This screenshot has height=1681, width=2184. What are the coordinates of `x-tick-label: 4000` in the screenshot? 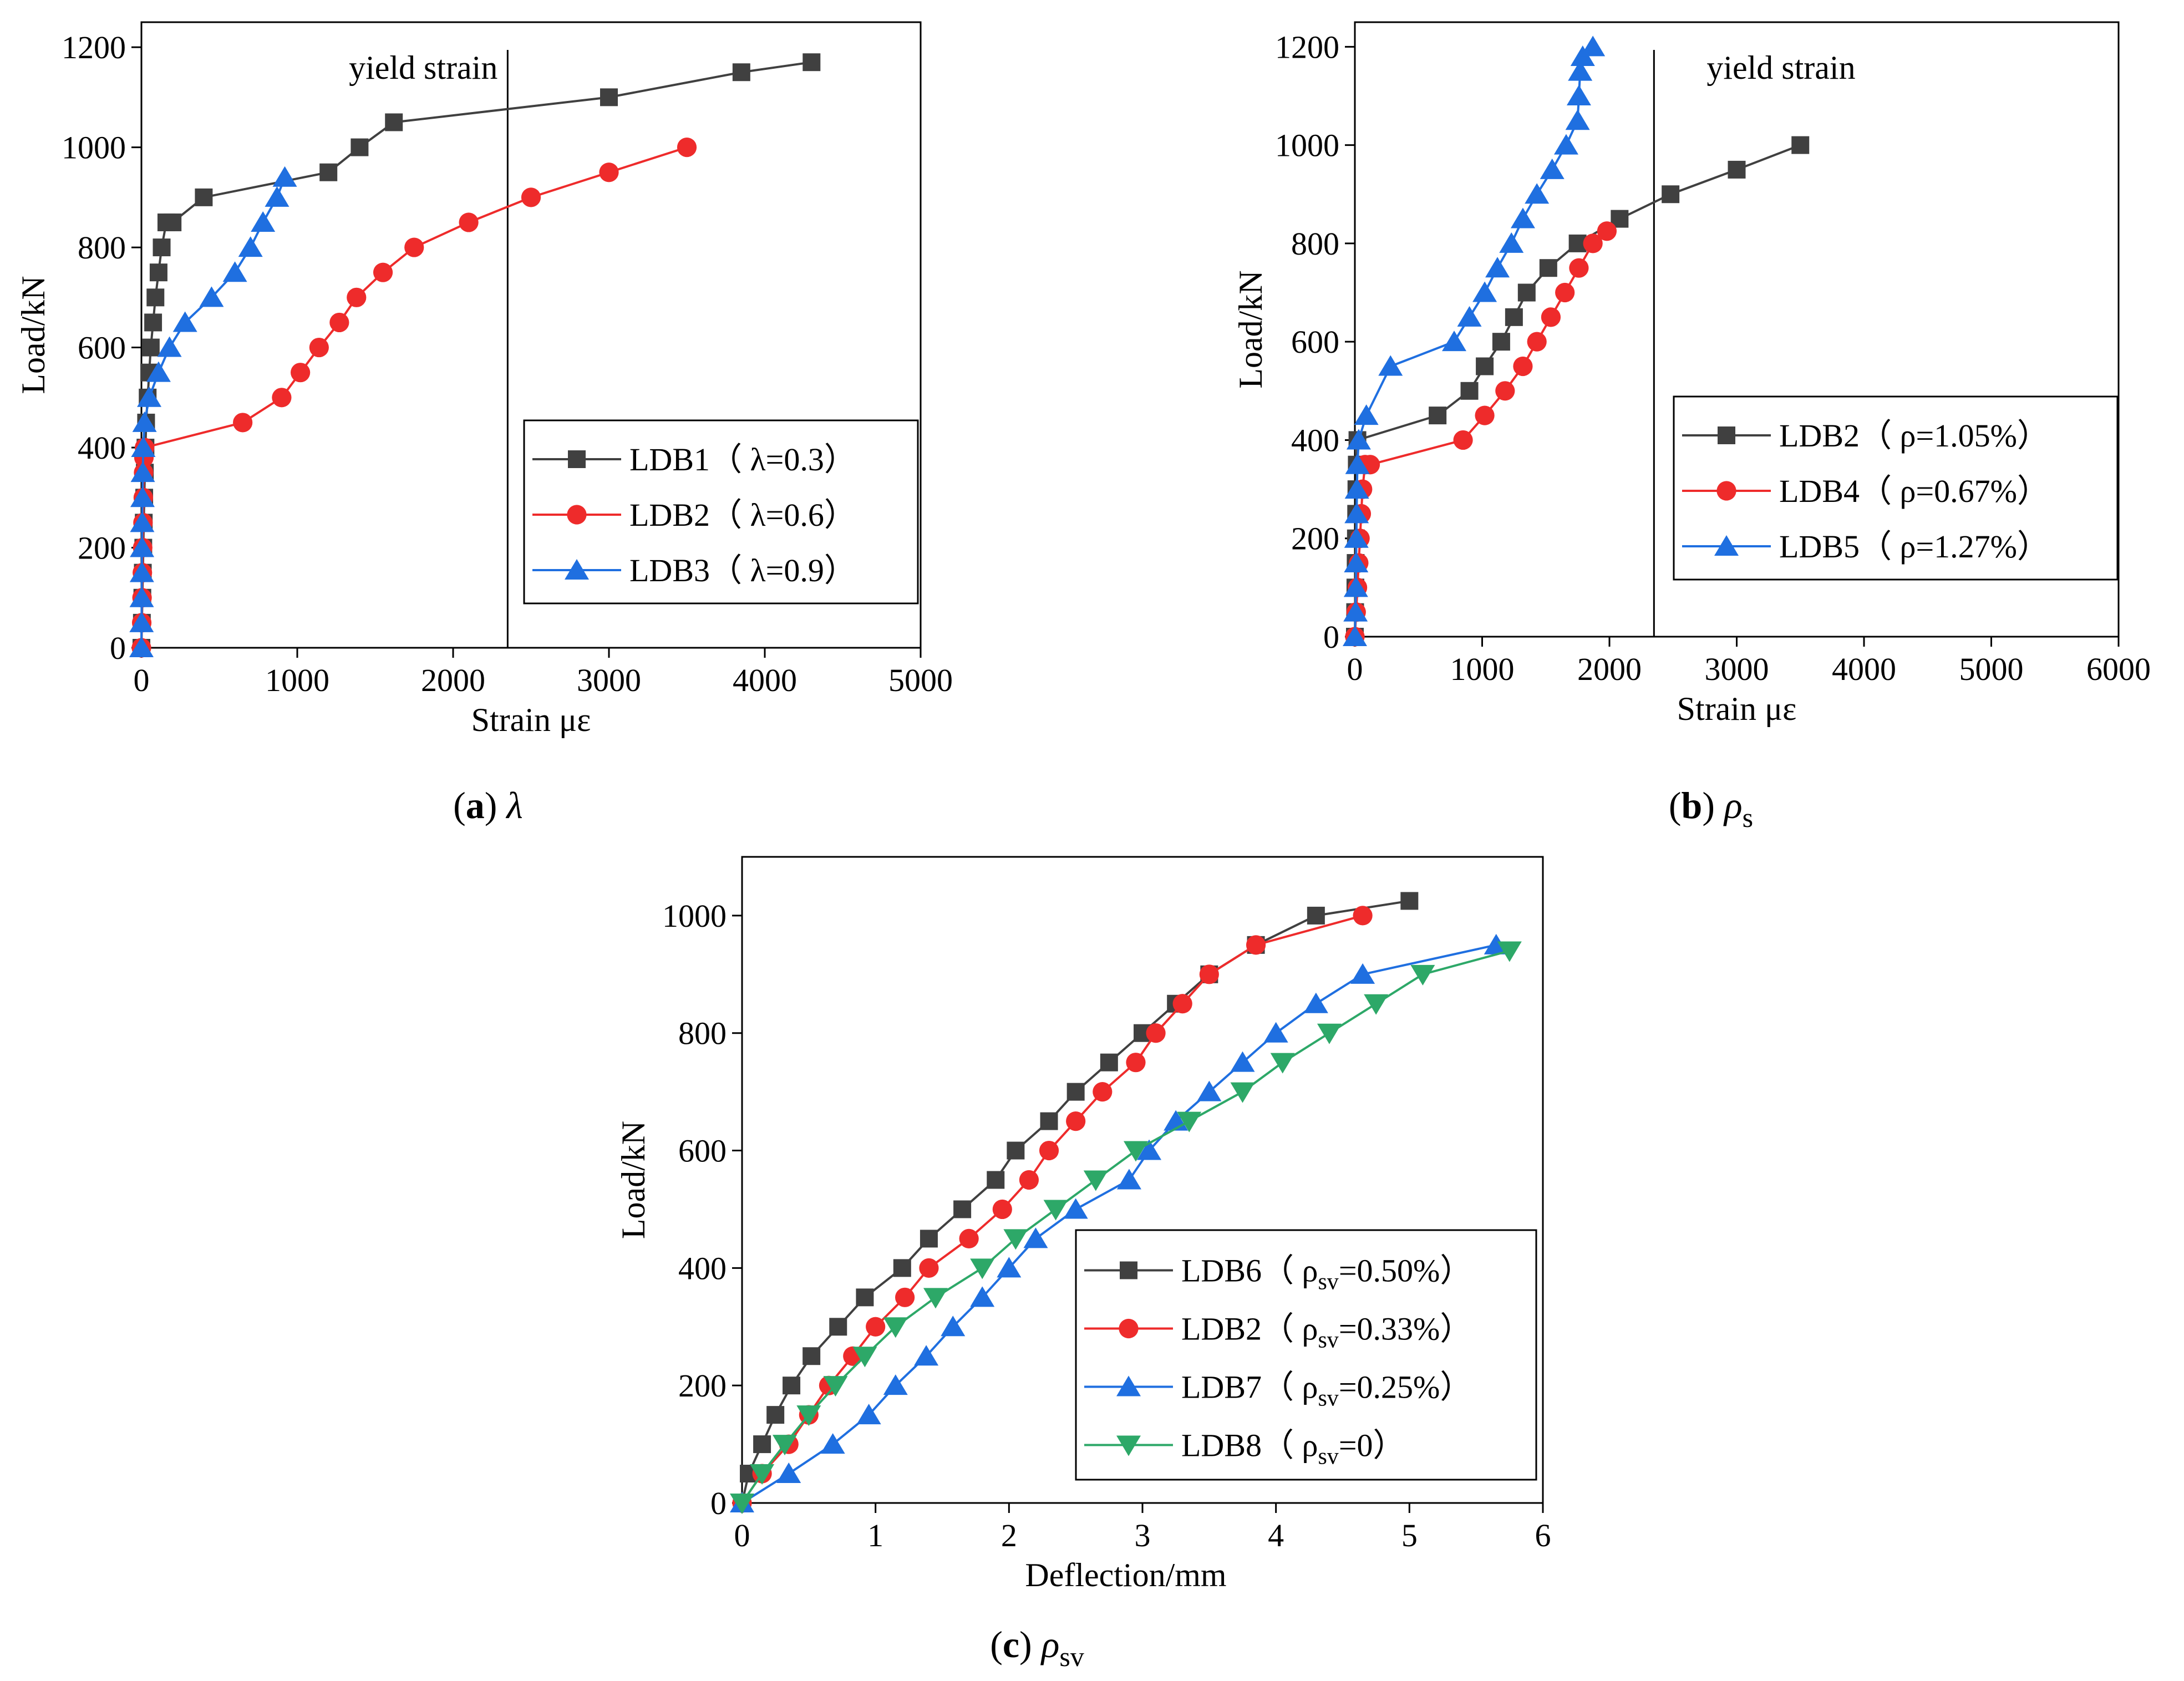 It's located at (765, 680).